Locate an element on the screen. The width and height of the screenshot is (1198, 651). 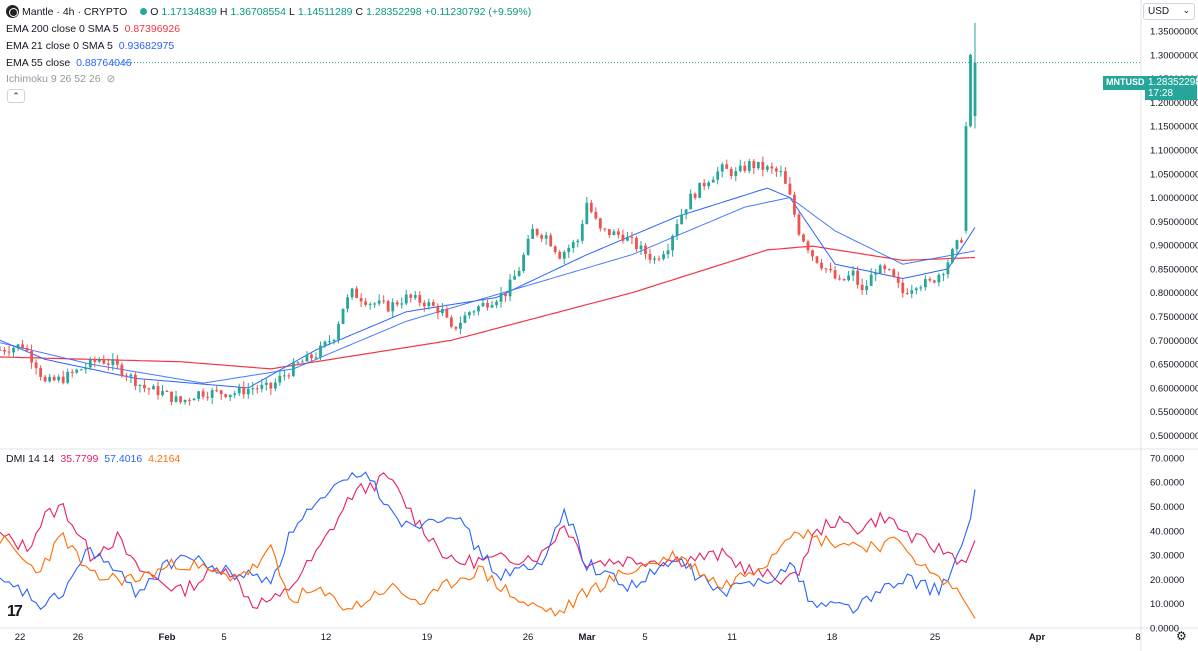
time-tick-label: Feb is located at coordinates (167, 637).